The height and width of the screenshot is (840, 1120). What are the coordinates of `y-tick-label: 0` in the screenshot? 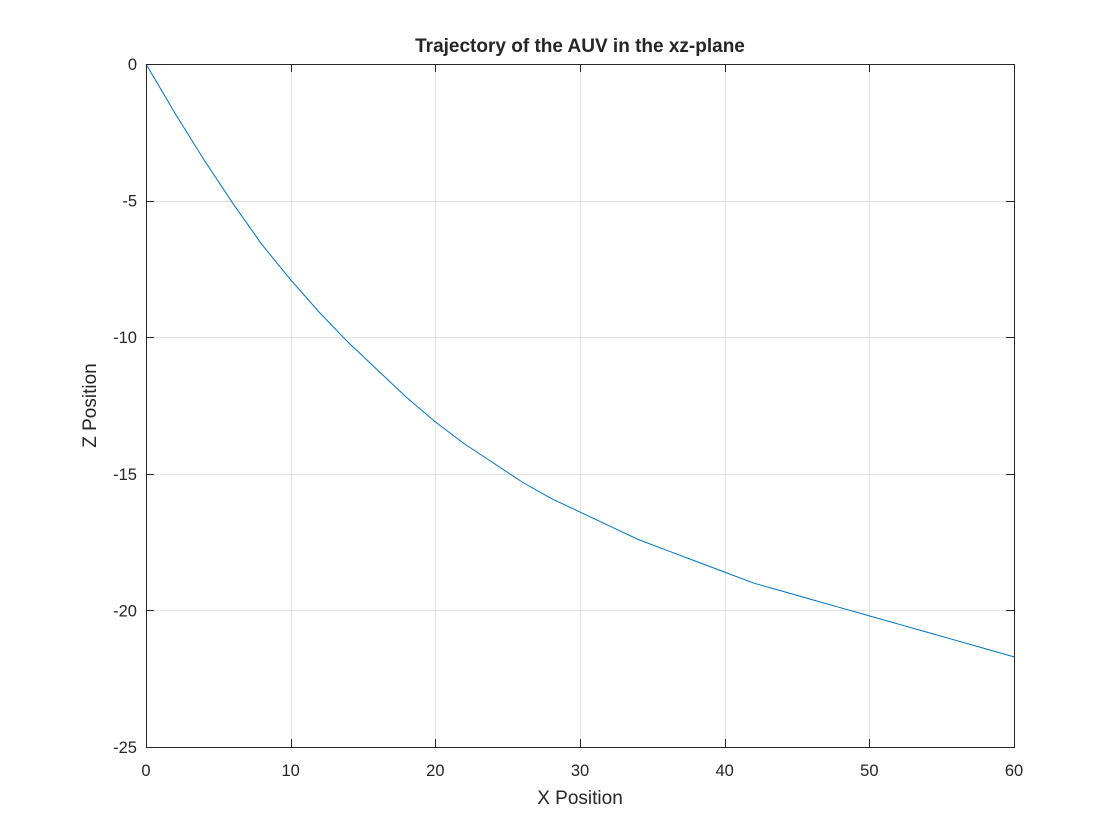 It's located at (132, 65).